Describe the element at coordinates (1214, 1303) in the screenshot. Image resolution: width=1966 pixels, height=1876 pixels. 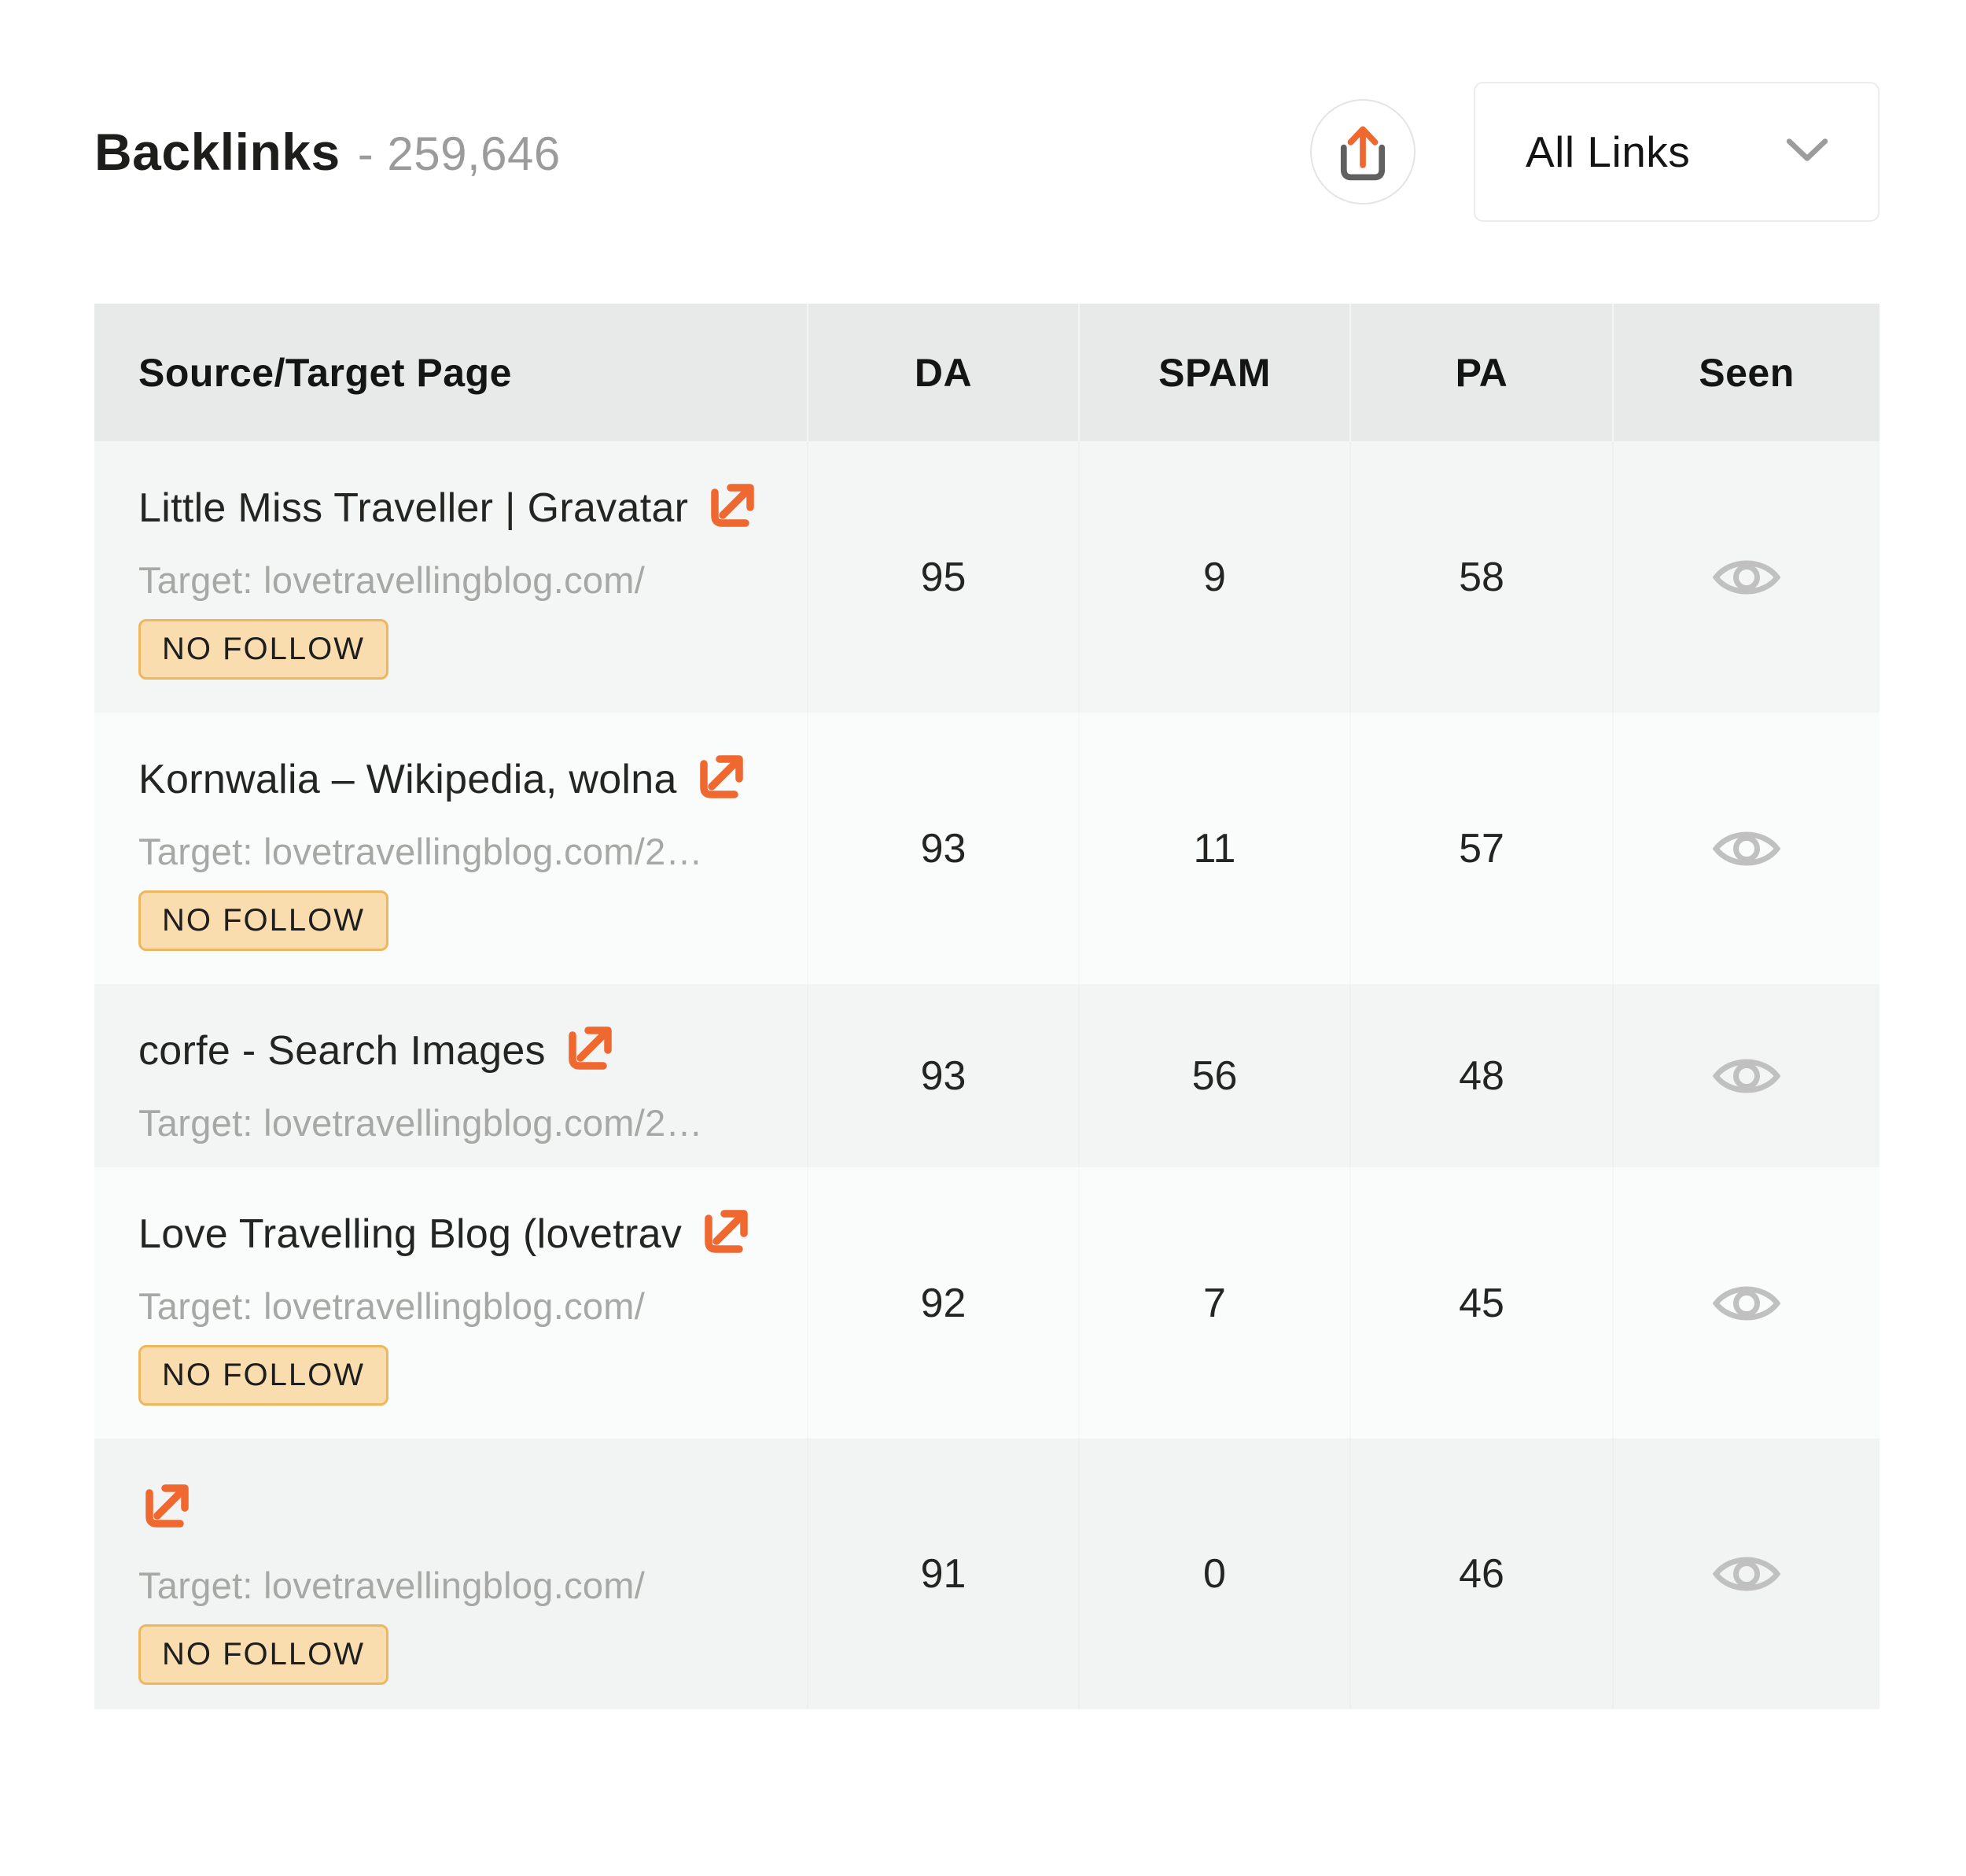
I see `spam-value: 7` at that location.